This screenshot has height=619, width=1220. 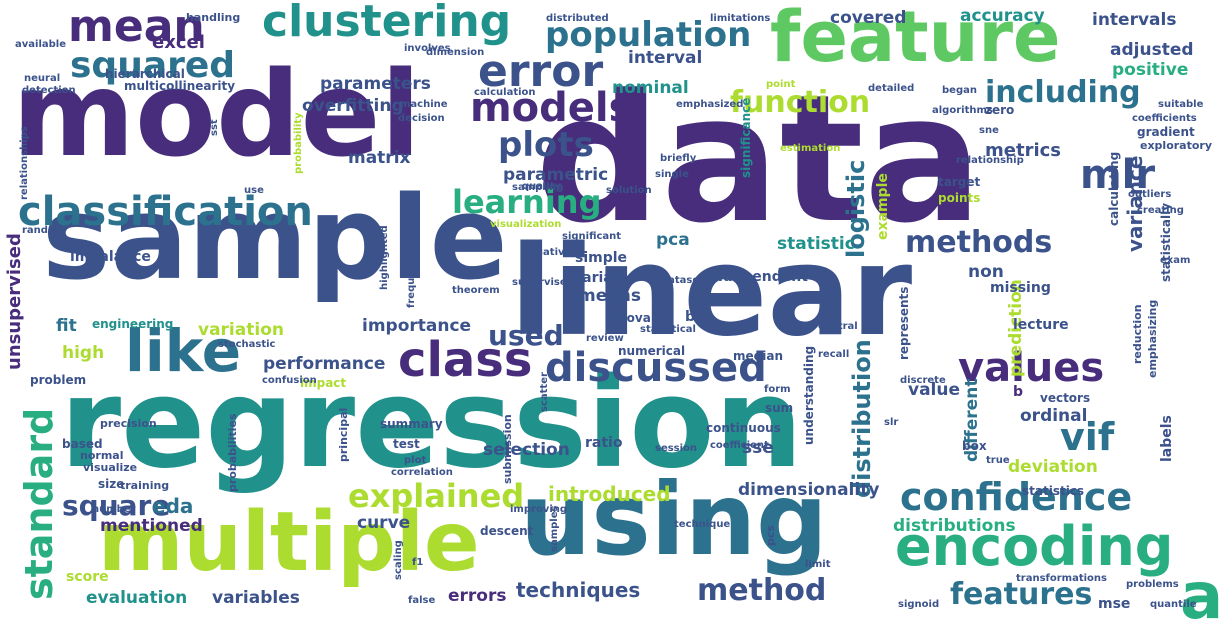 What do you see at coordinates (998, 461) in the screenshot?
I see `word-true: true` at bounding box center [998, 461].